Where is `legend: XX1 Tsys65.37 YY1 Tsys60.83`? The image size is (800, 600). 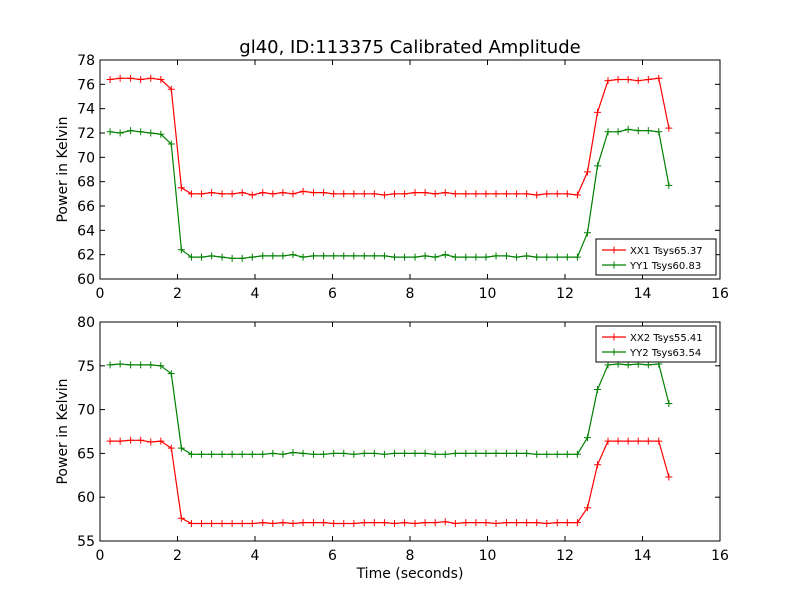 legend: XX1 Tsys65.37 YY1 Tsys60.83 is located at coordinates (656, 257).